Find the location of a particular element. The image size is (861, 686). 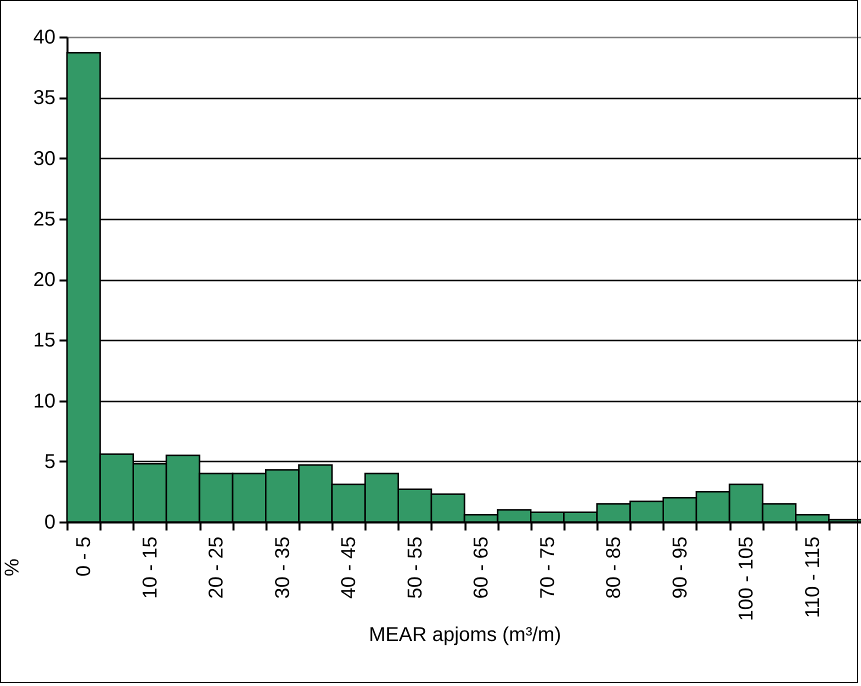

y-tick-label: 10 is located at coordinates (44, 401).